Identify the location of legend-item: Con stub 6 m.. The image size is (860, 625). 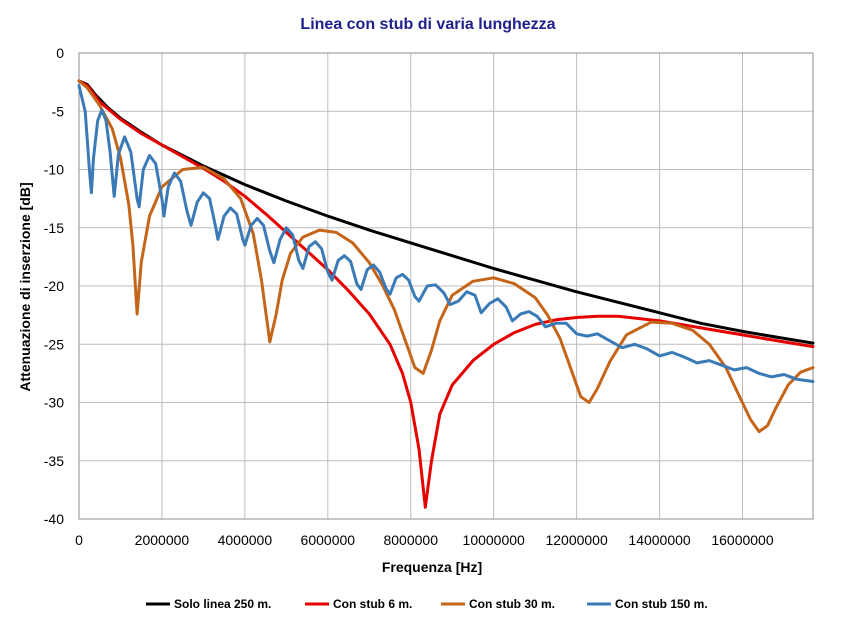
(358, 604).